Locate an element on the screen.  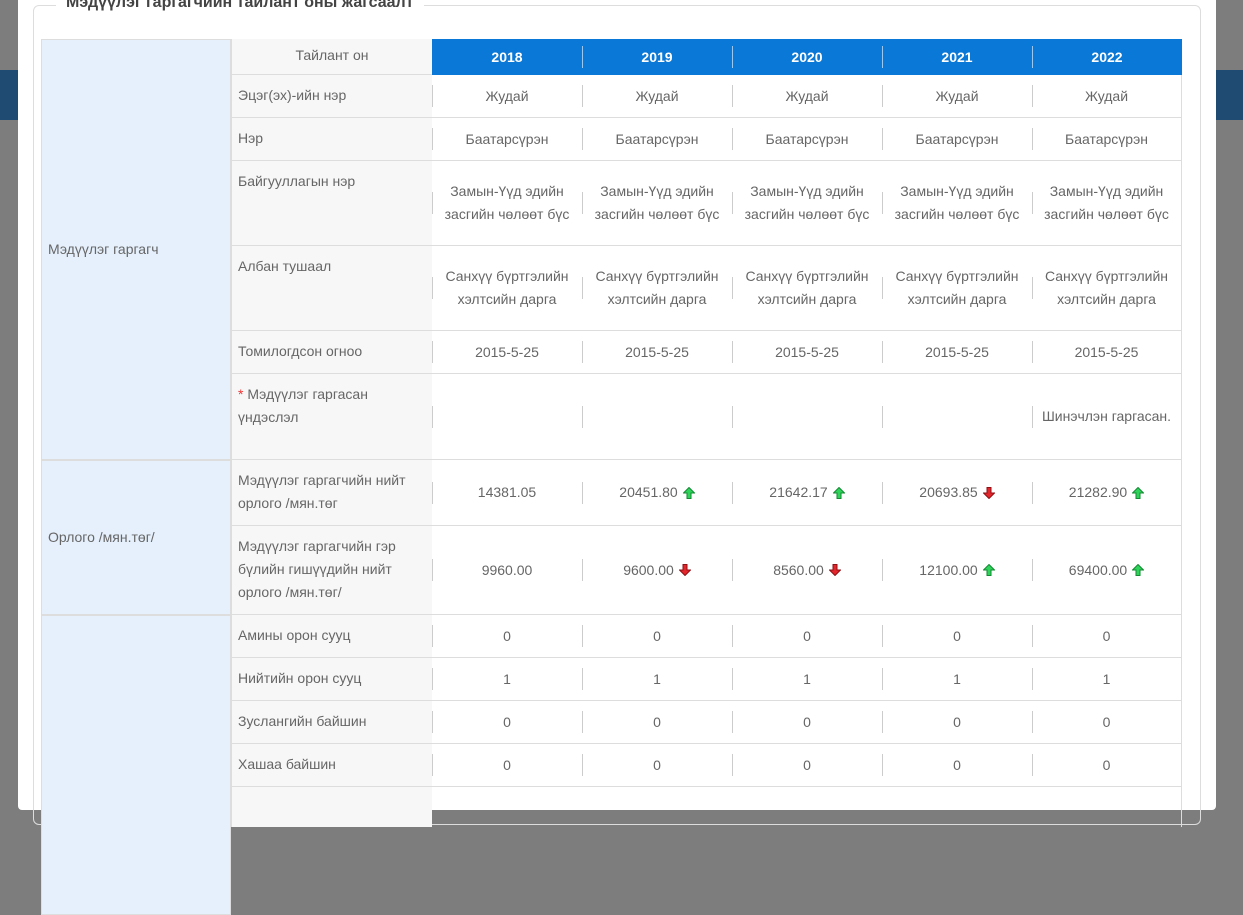
group-label: Орлого /мян.төг/ is located at coordinates (136, 537).